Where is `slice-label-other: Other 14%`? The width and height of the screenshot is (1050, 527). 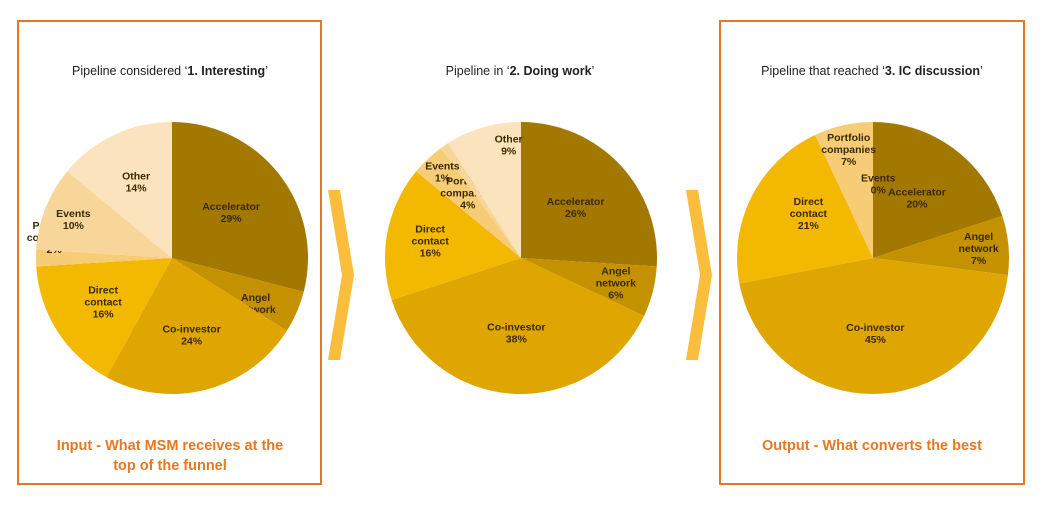
slice-label-other: Other 14% is located at coordinates (136, 183).